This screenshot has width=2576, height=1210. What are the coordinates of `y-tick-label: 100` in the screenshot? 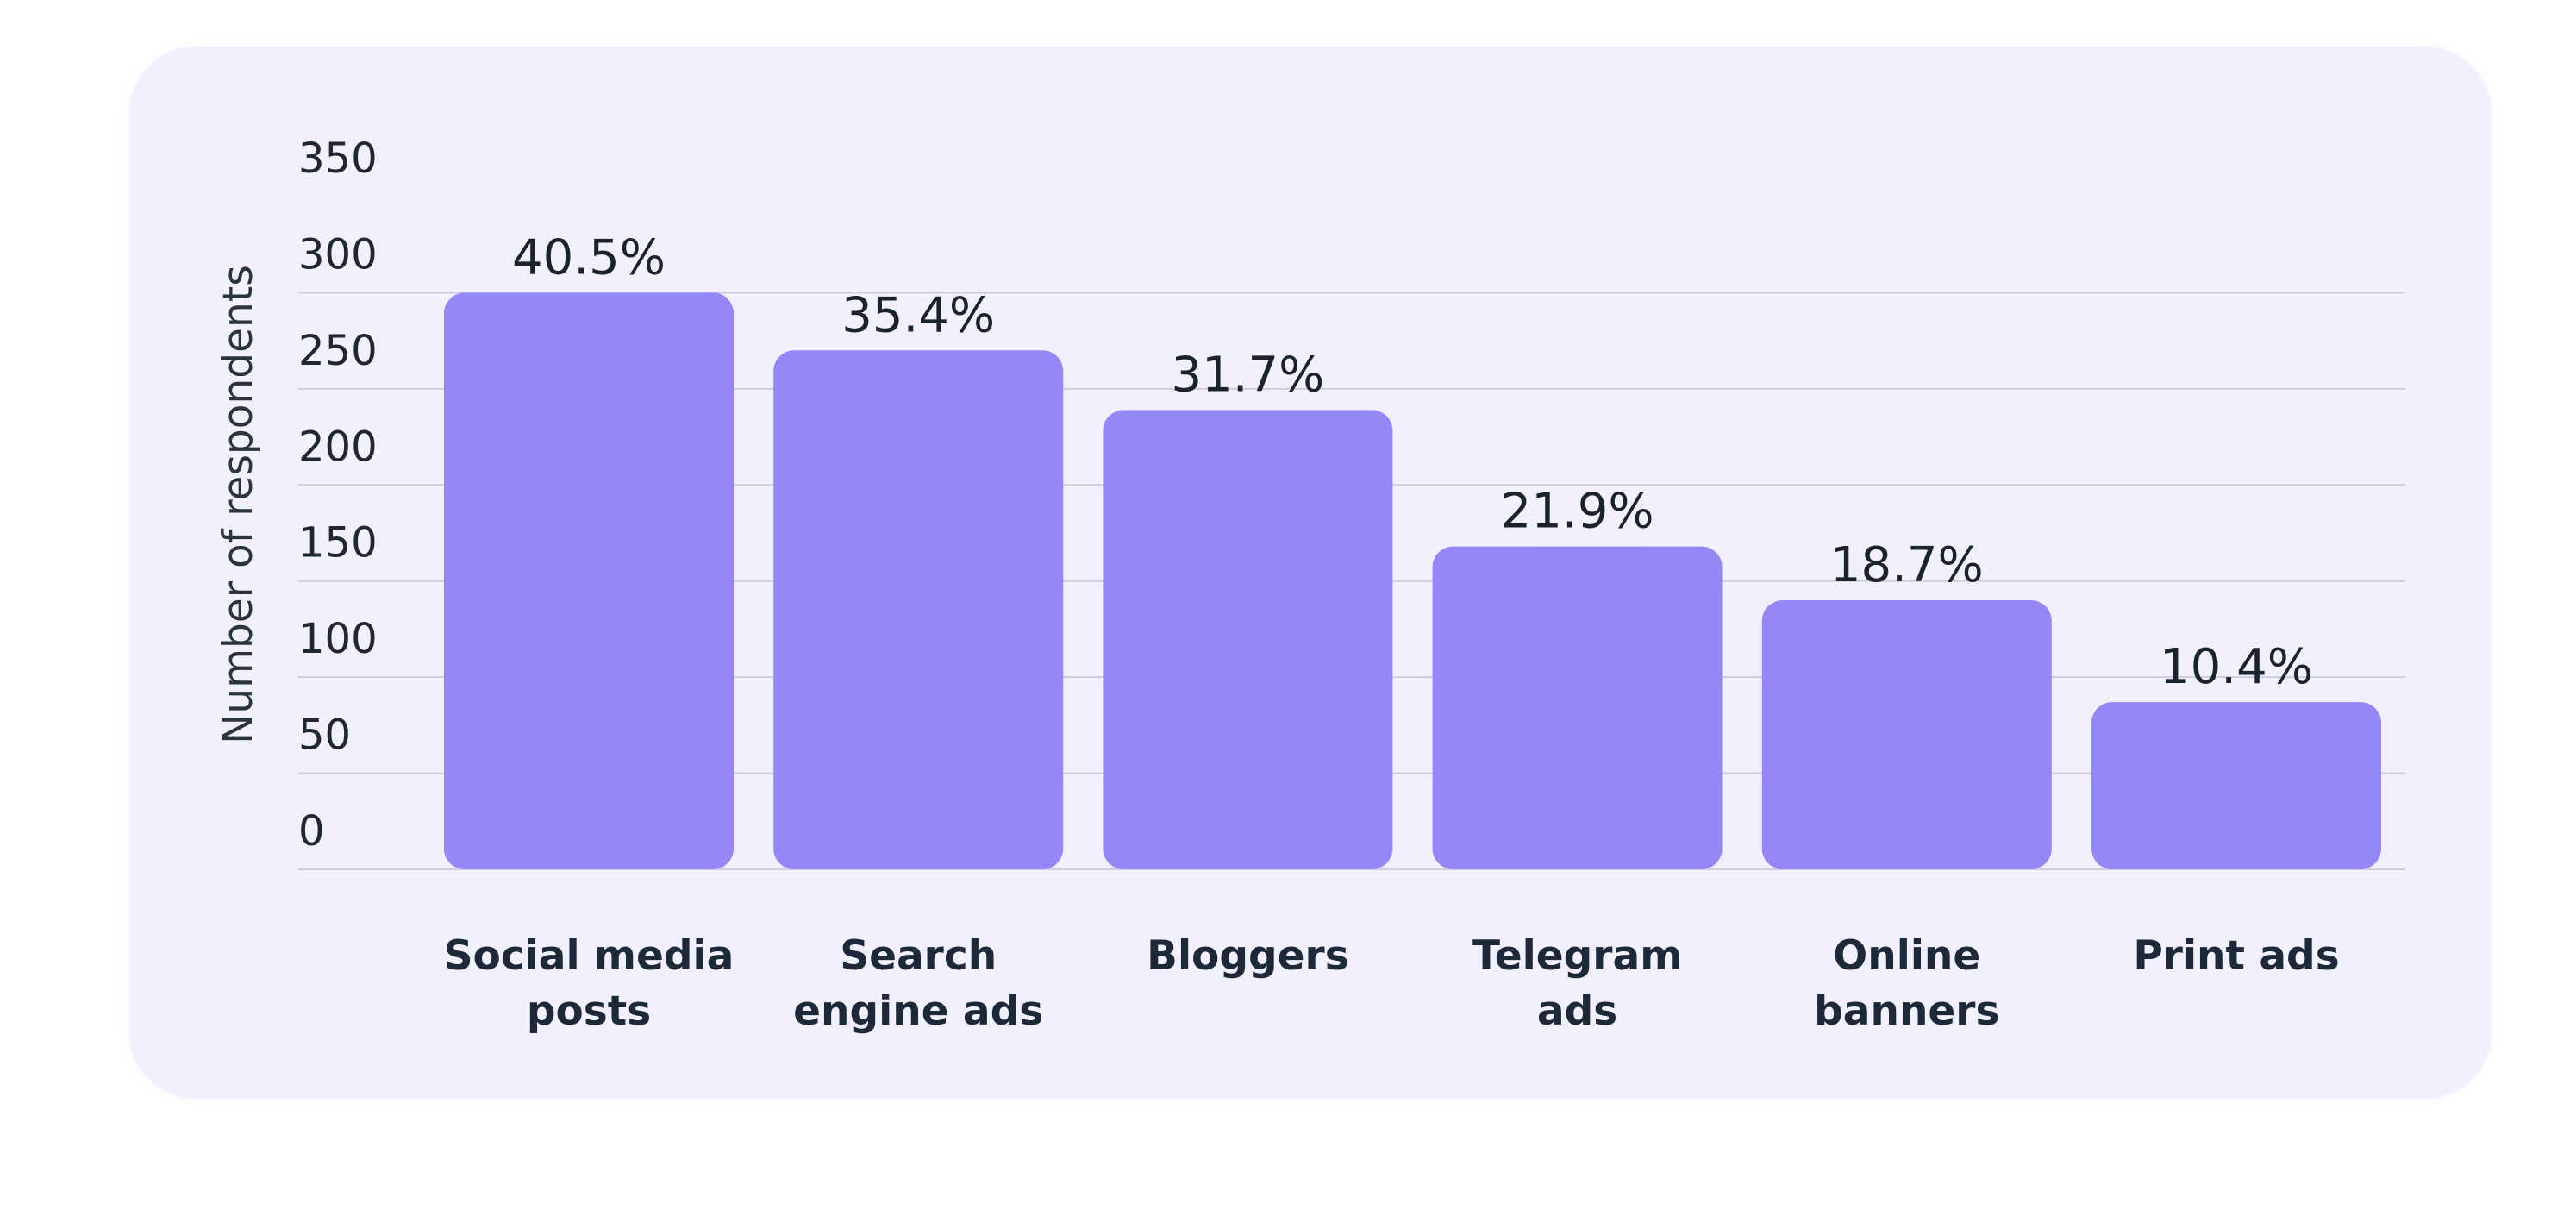 It's located at (338, 639).